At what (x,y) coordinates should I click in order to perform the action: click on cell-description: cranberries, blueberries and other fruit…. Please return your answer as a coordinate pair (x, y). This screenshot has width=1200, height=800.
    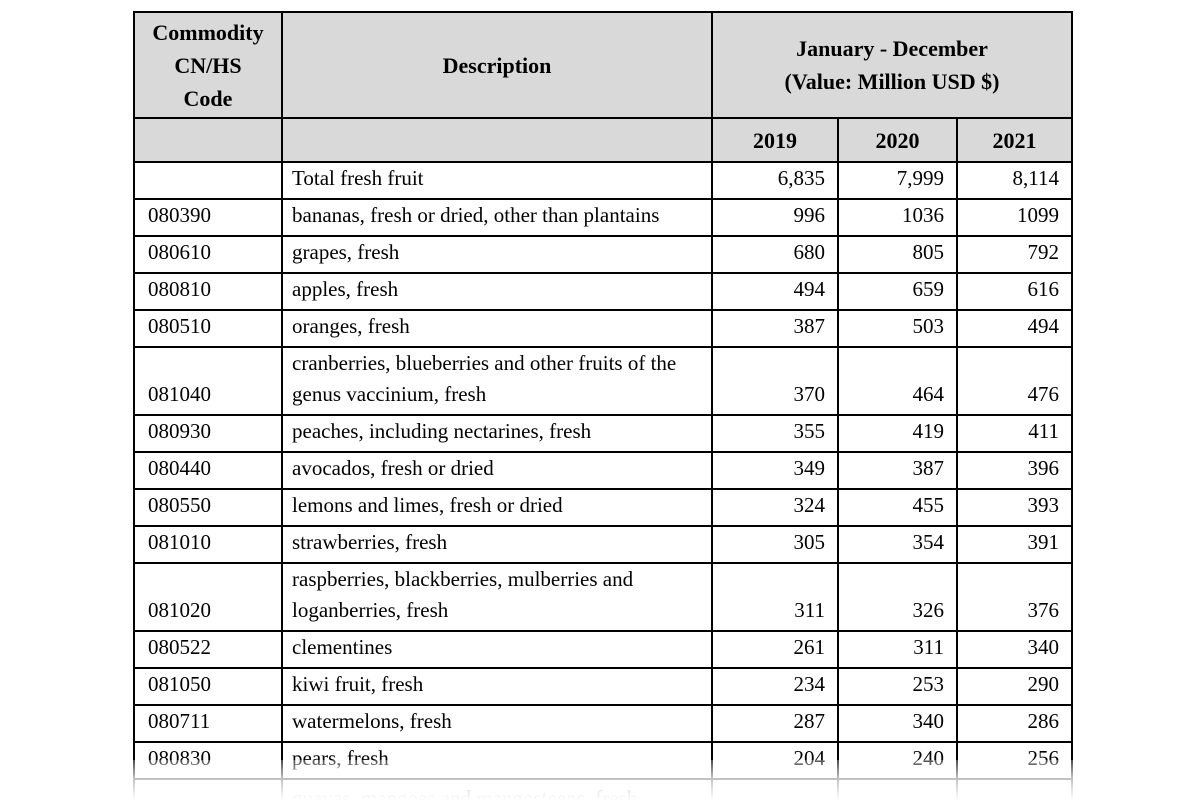
    Looking at the image, I should click on (497, 381).